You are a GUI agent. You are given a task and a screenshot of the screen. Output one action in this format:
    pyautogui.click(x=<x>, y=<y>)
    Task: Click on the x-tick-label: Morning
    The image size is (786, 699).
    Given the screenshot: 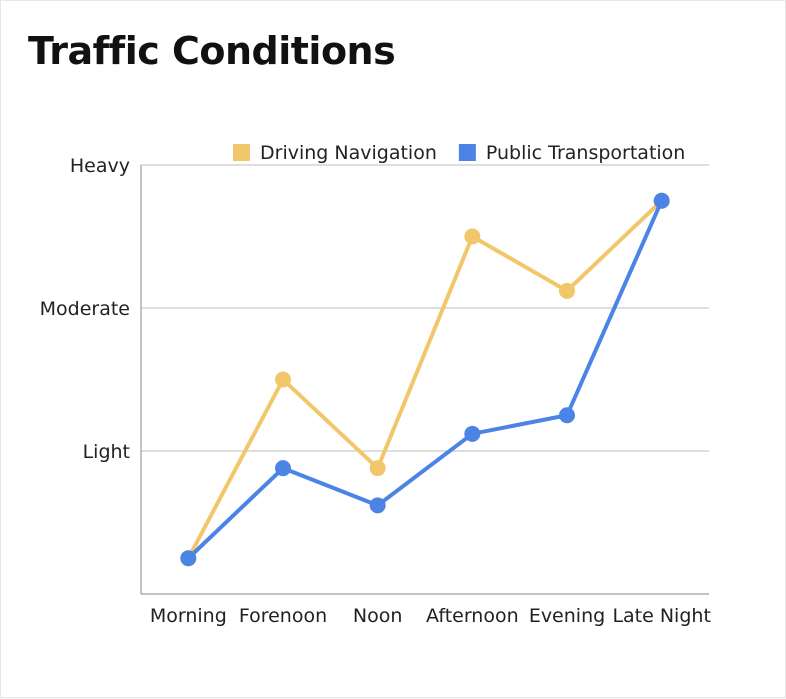 What is the action you would take?
    pyautogui.click(x=188, y=616)
    